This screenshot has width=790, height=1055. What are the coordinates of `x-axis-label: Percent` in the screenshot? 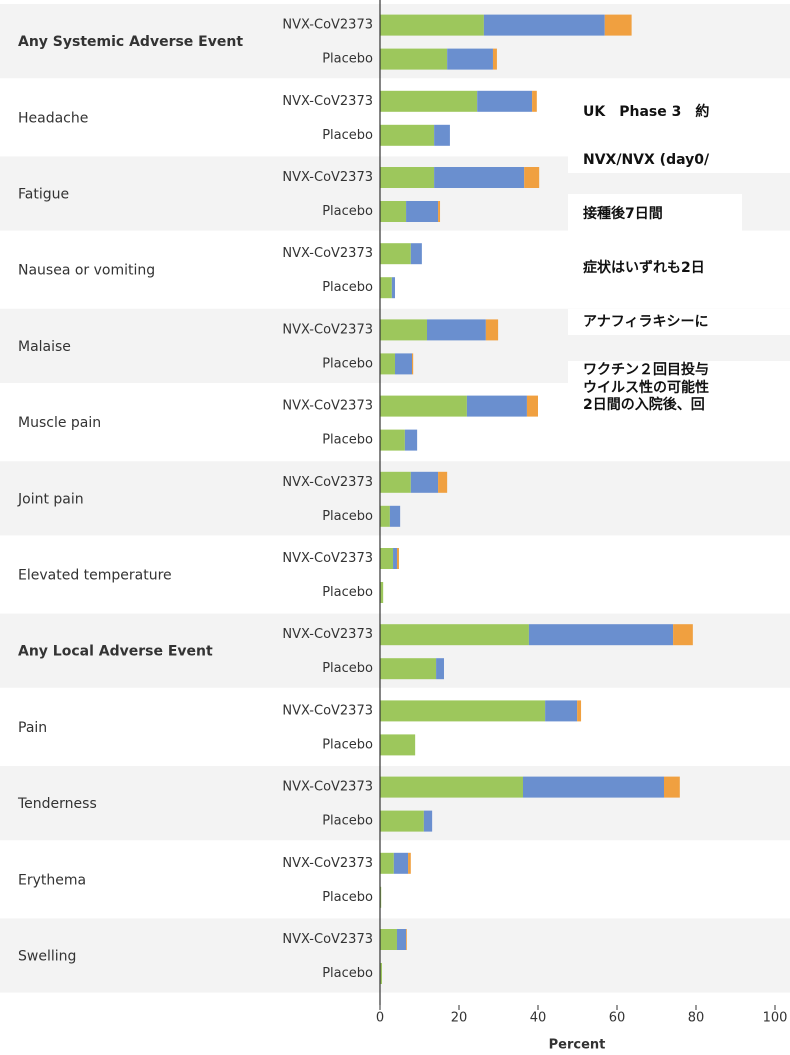 It's located at (577, 1045).